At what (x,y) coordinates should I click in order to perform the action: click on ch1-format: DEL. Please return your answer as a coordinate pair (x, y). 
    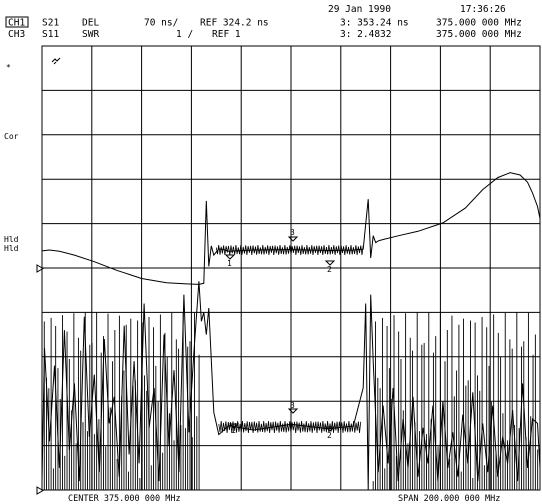
    Looking at the image, I should click on (90, 23).